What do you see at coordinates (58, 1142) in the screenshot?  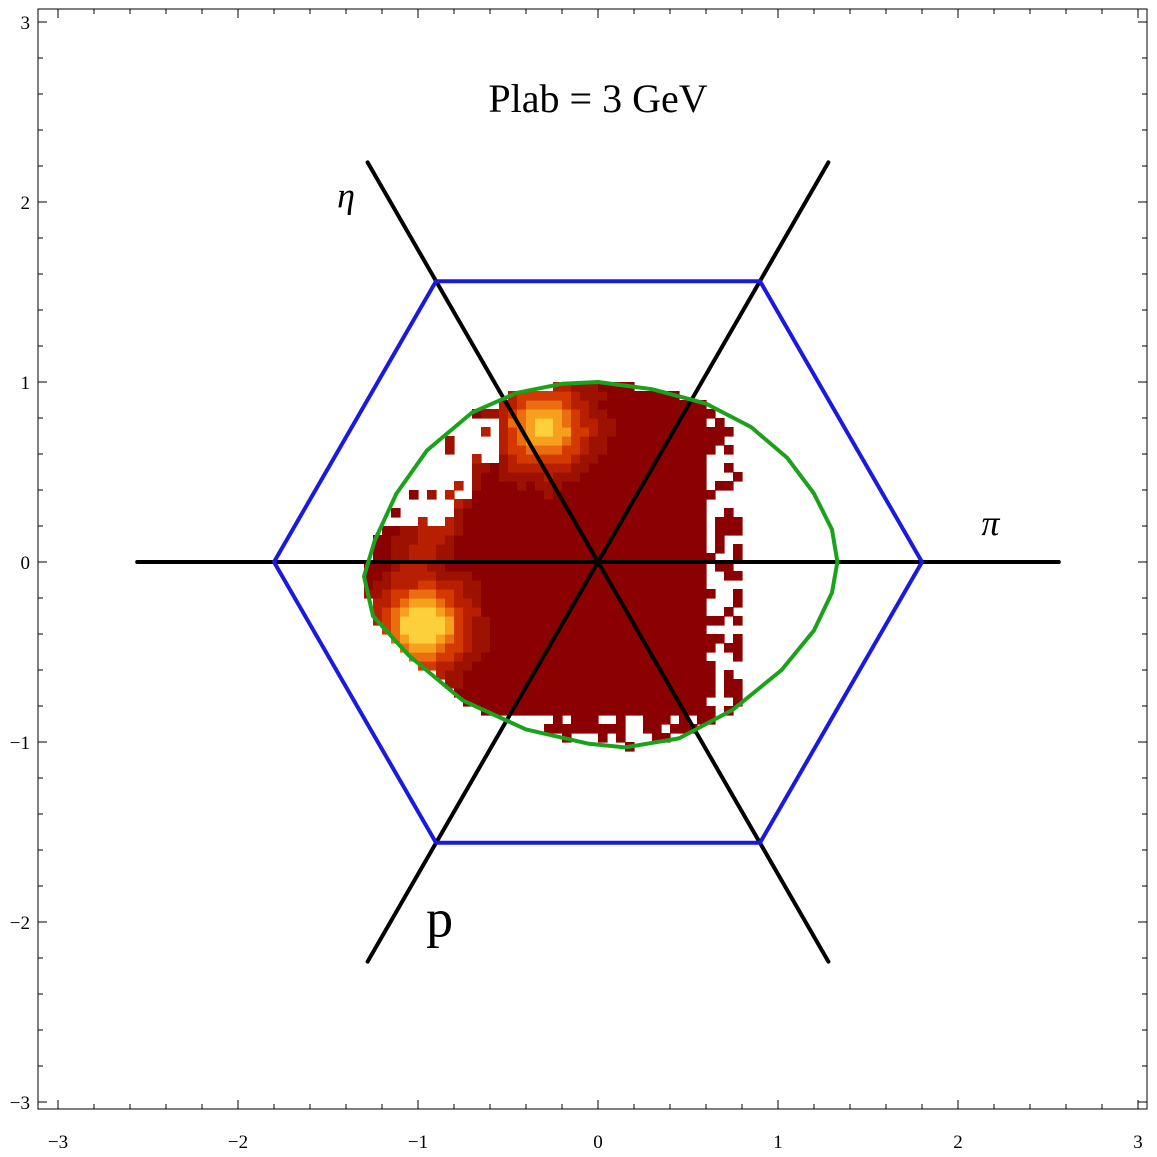 I see `x-tick-label: −3` at bounding box center [58, 1142].